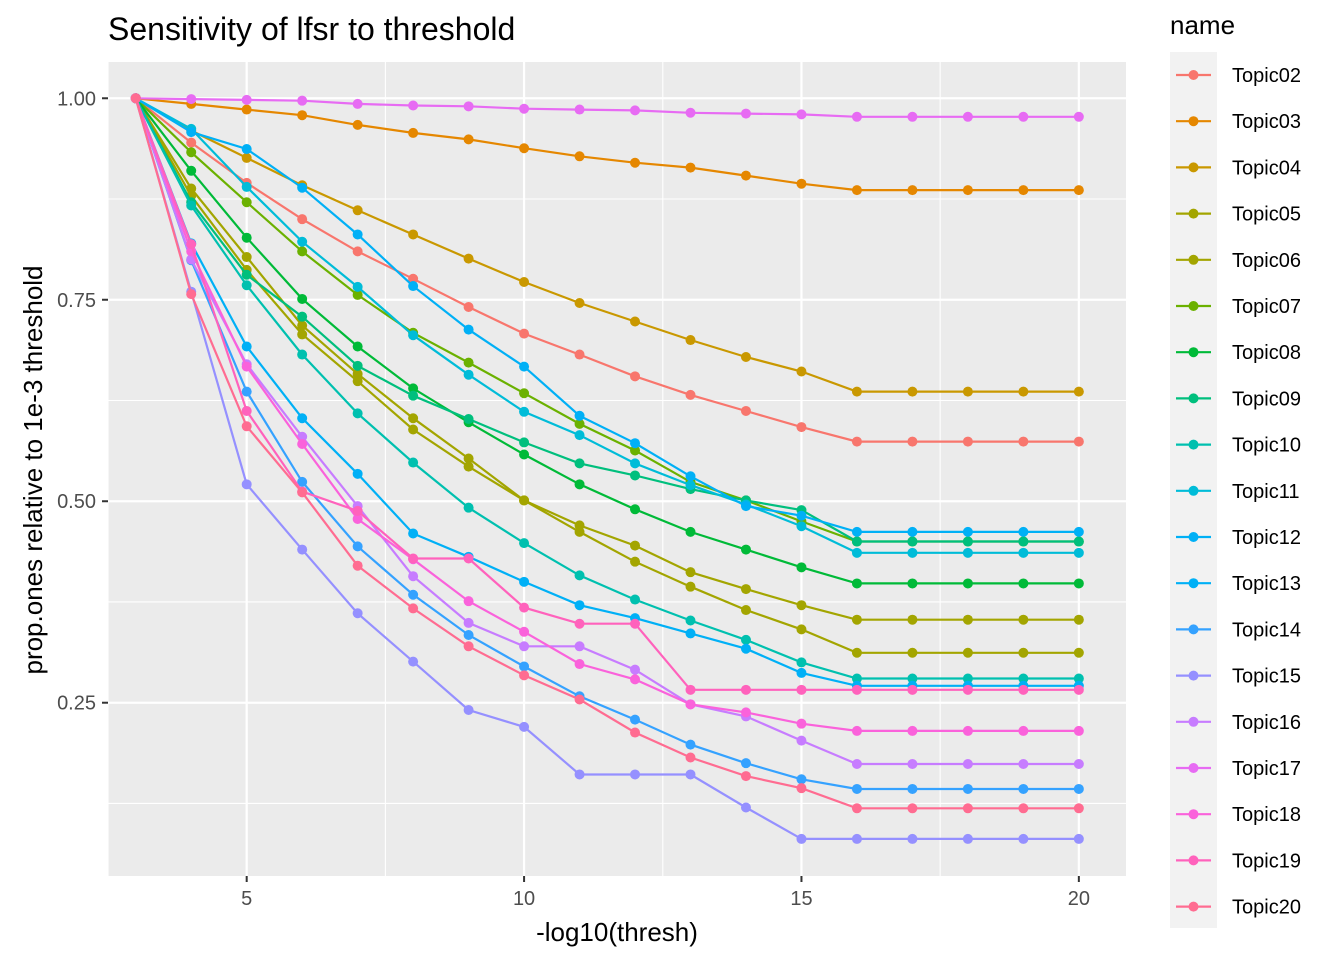  Describe the element at coordinates (1266, 215) in the screenshot. I see `legend-label: Topic05` at that location.